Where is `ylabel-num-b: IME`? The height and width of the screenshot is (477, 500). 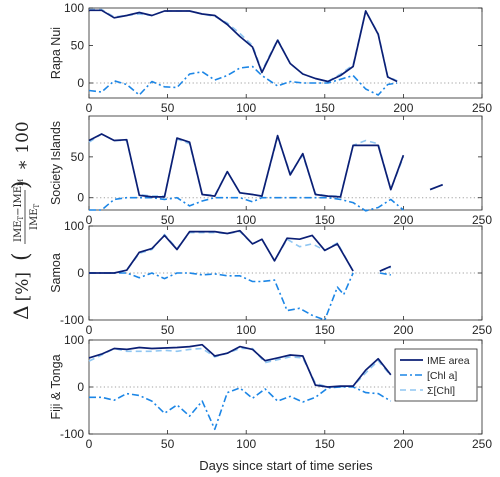
ylabel-num-b: IME is located at coordinates (18, 197).